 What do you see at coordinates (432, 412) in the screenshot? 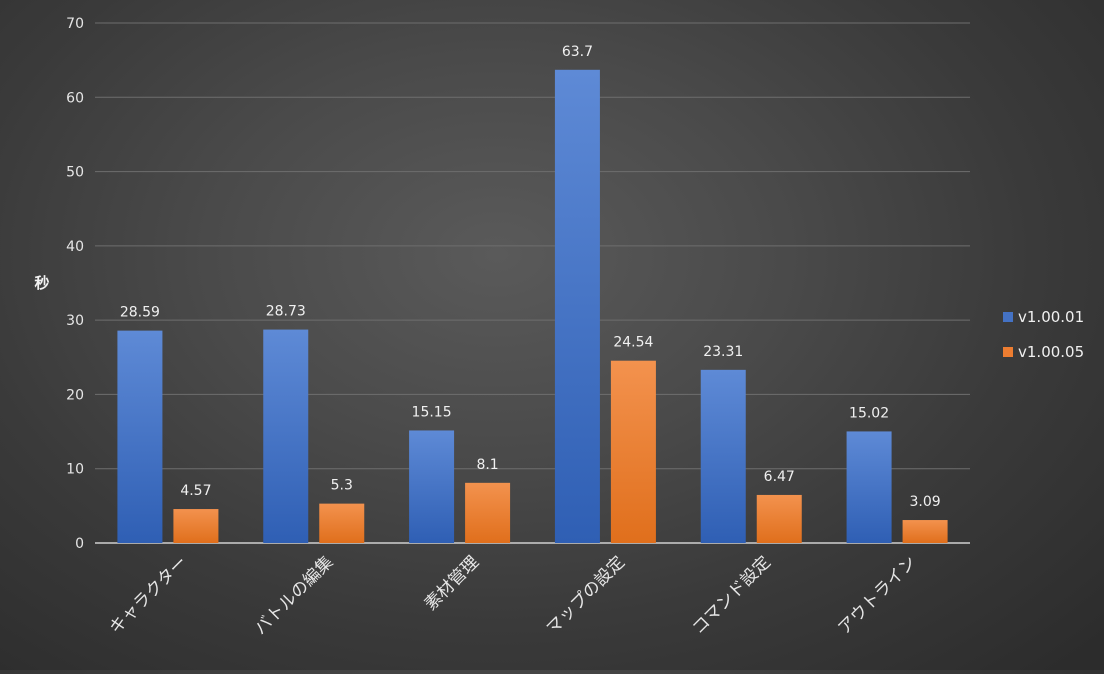
I see `data-label: 15.15` at bounding box center [432, 412].